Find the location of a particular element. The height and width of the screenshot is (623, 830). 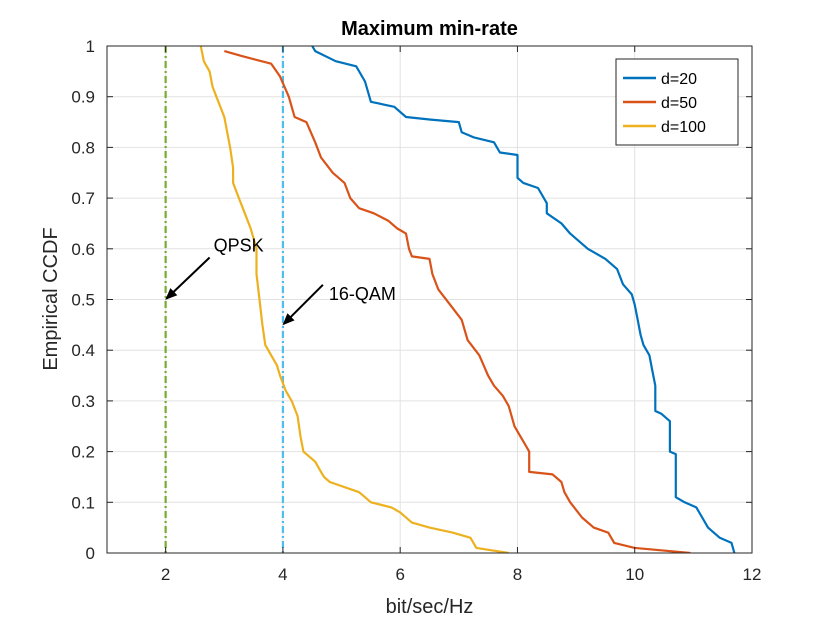

chart-title: Maximum min-rate is located at coordinates (429, 29).